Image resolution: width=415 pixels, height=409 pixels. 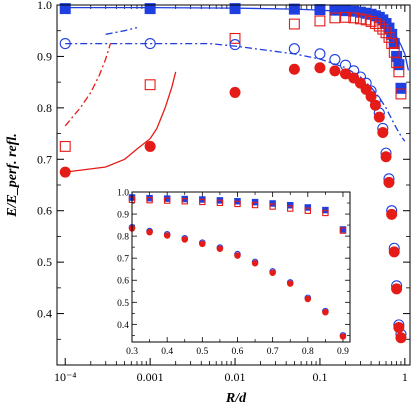 What do you see at coordinates (308, 352) in the screenshot?
I see `inset-x-tick-label: 0.8` at bounding box center [308, 352].